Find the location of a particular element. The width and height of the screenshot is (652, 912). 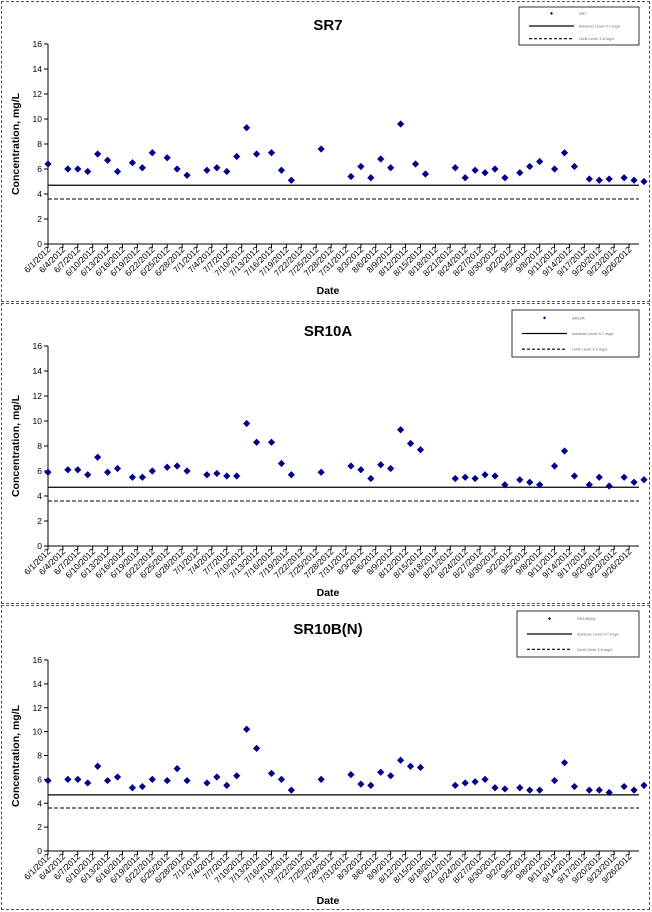

legend-label: SR10B(N) is located at coordinates (586, 618).